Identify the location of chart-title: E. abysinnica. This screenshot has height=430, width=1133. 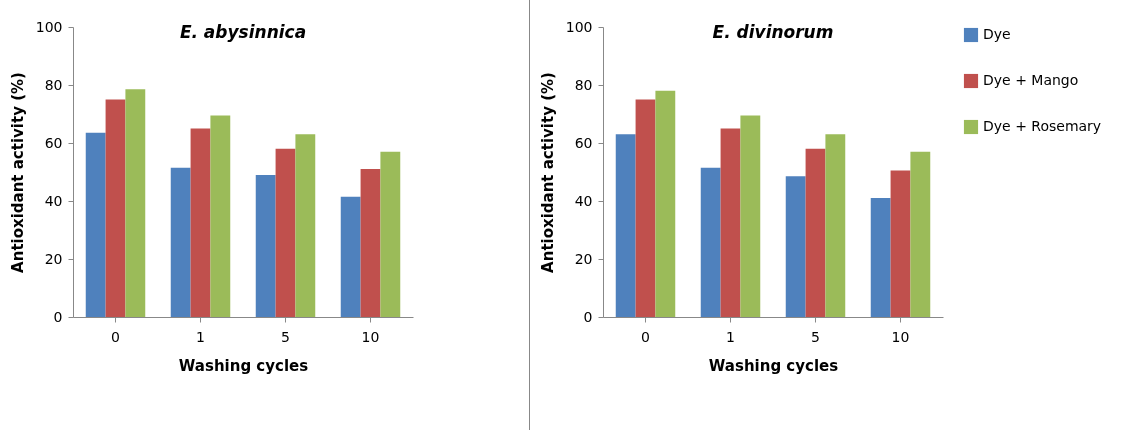
(243, 32).